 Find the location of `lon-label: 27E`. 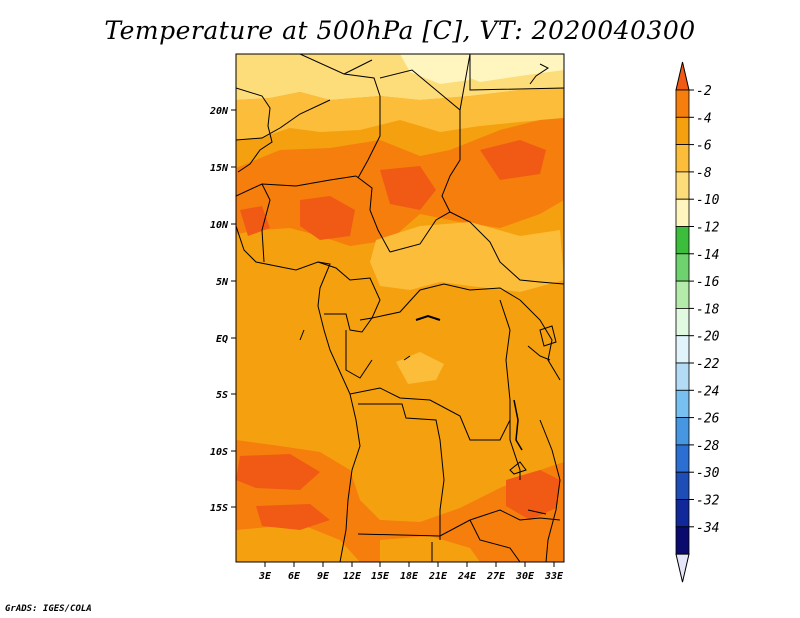

lon-label: 27E is located at coordinates (496, 576).